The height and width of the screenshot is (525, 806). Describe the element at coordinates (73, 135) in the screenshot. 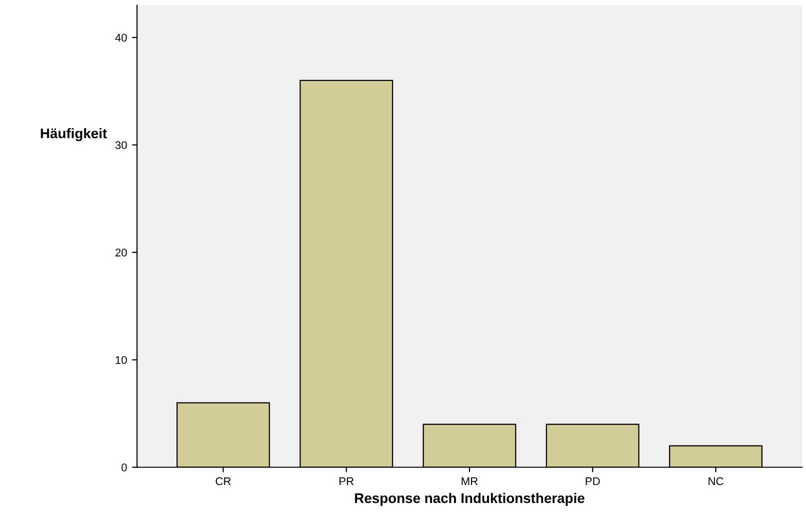

I see `y-axis-title: Häufigkeit` at that location.